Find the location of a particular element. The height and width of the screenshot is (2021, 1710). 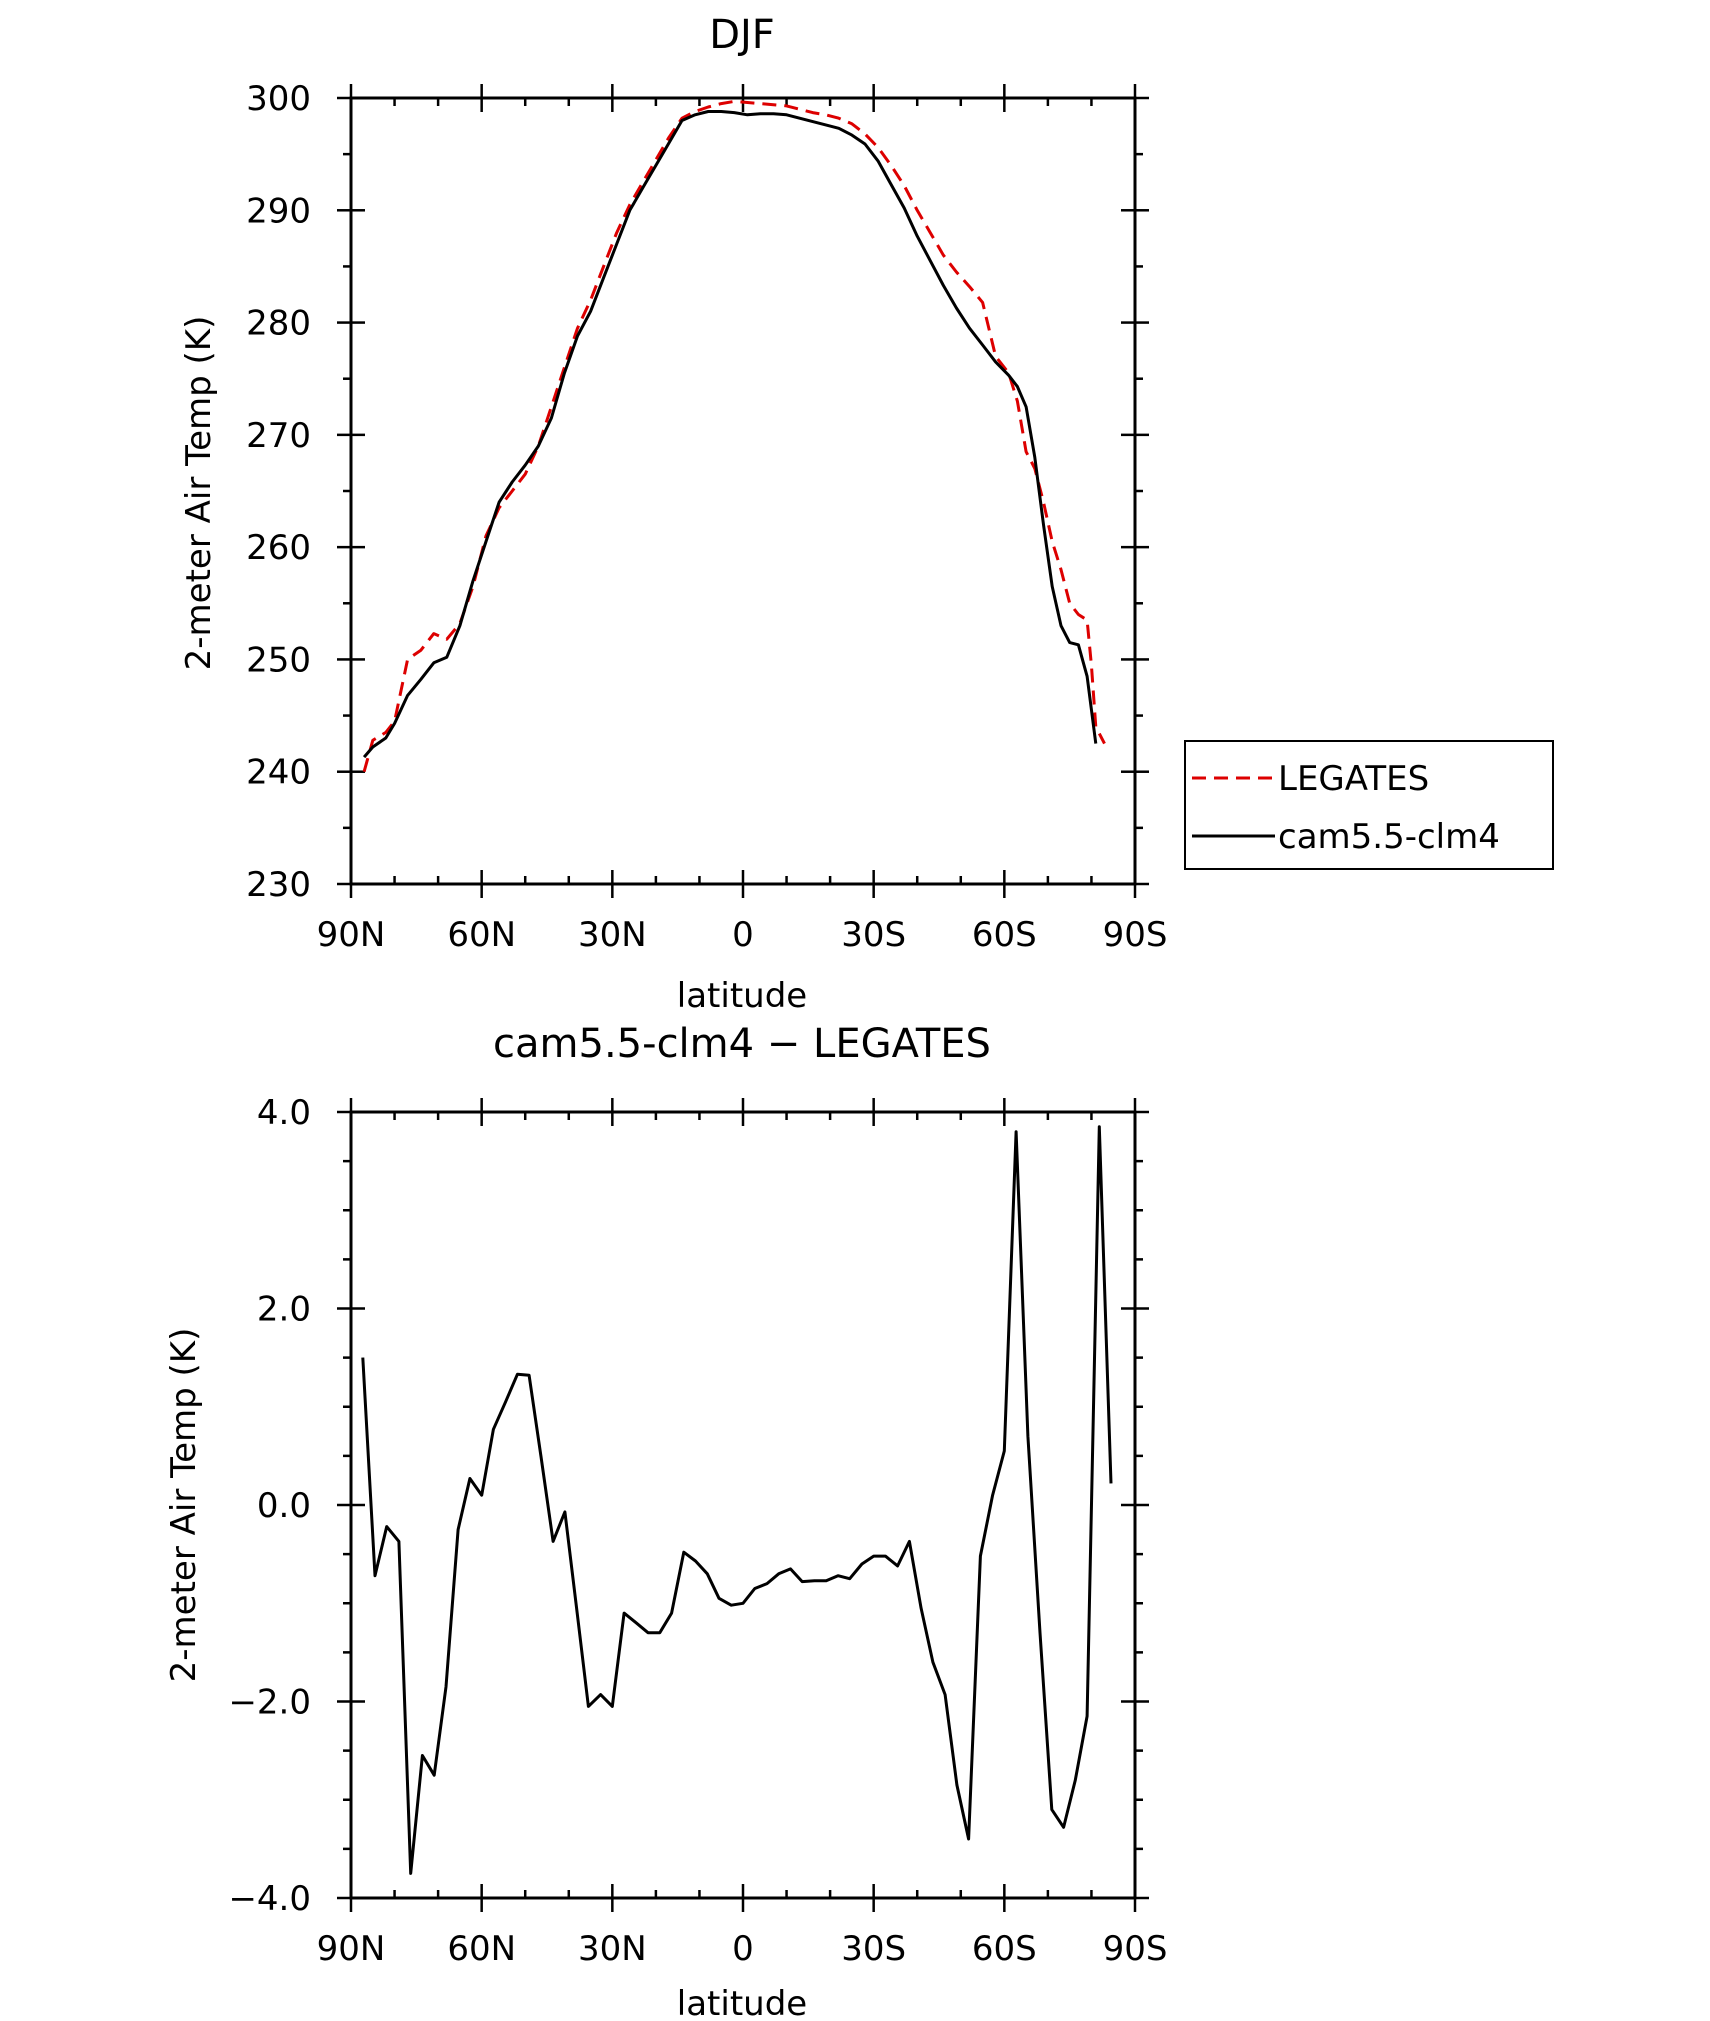

top-y-tick-label: 250 is located at coordinates (278, 660).